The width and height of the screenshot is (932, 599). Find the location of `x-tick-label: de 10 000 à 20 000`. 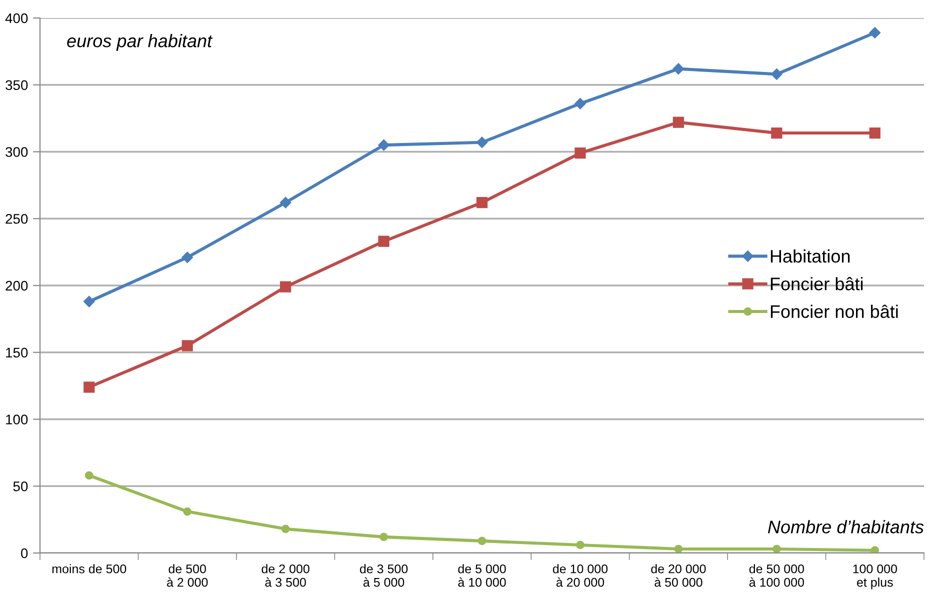

x-tick-label: de 10 000 à 20 000 is located at coordinates (580, 575).